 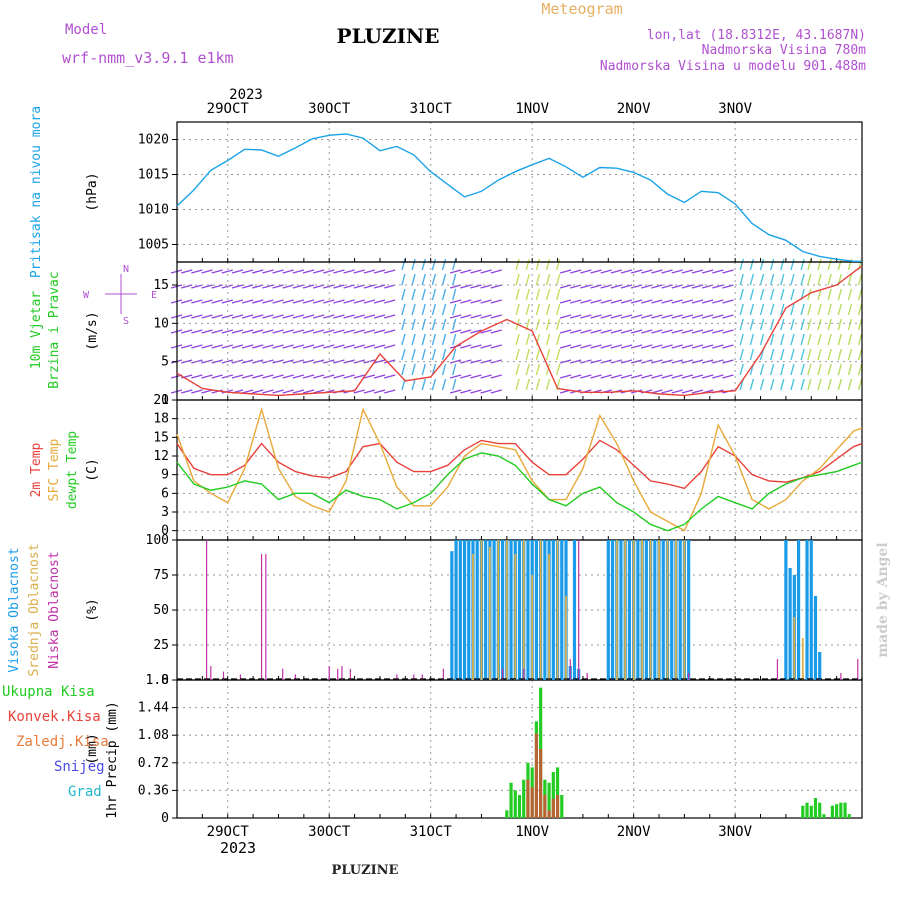 What do you see at coordinates (54, 470) in the screenshot?
I see `sfc-temp-axis-title: SFC Temp` at bounding box center [54, 470].